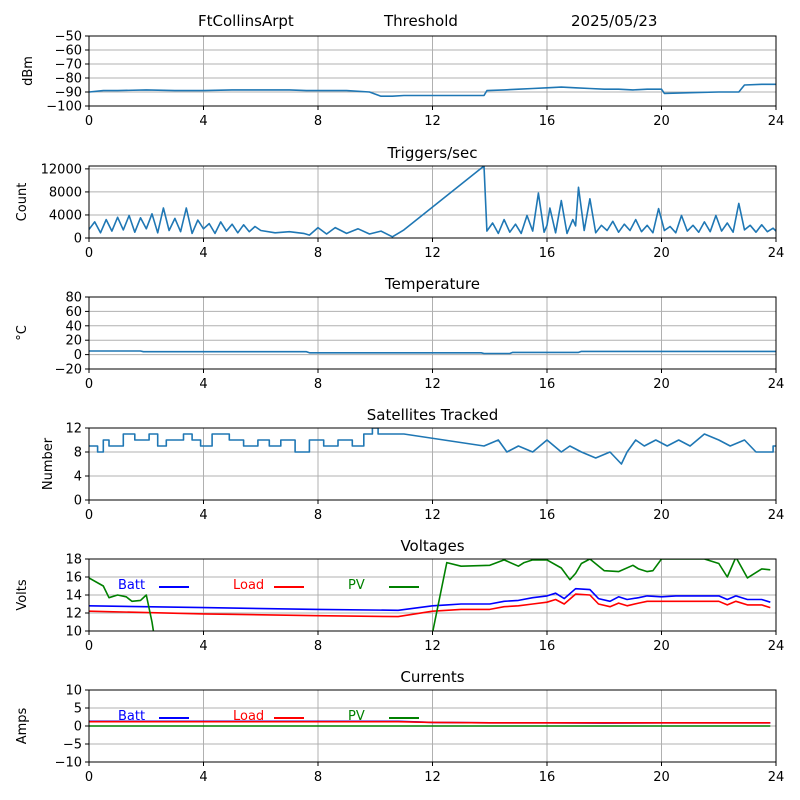 The image size is (800, 800). What do you see at coordinates (89, 384) in the screenshot?
I see `temperature-xtick-label: 0` at bounding box center [89, 384].